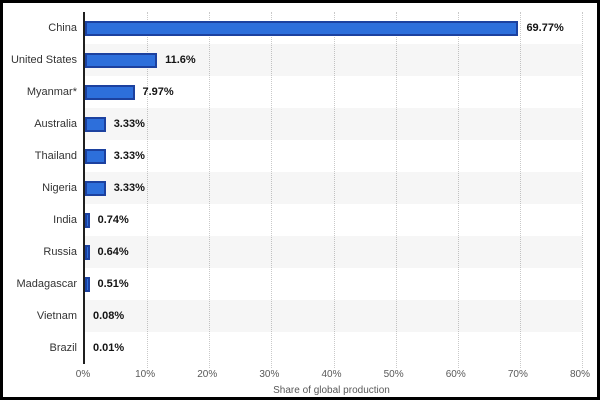  Describe the element at coordinates (312, 188) in the screenshot. I see `bar-row: Nigeria 3.33%` at that location.